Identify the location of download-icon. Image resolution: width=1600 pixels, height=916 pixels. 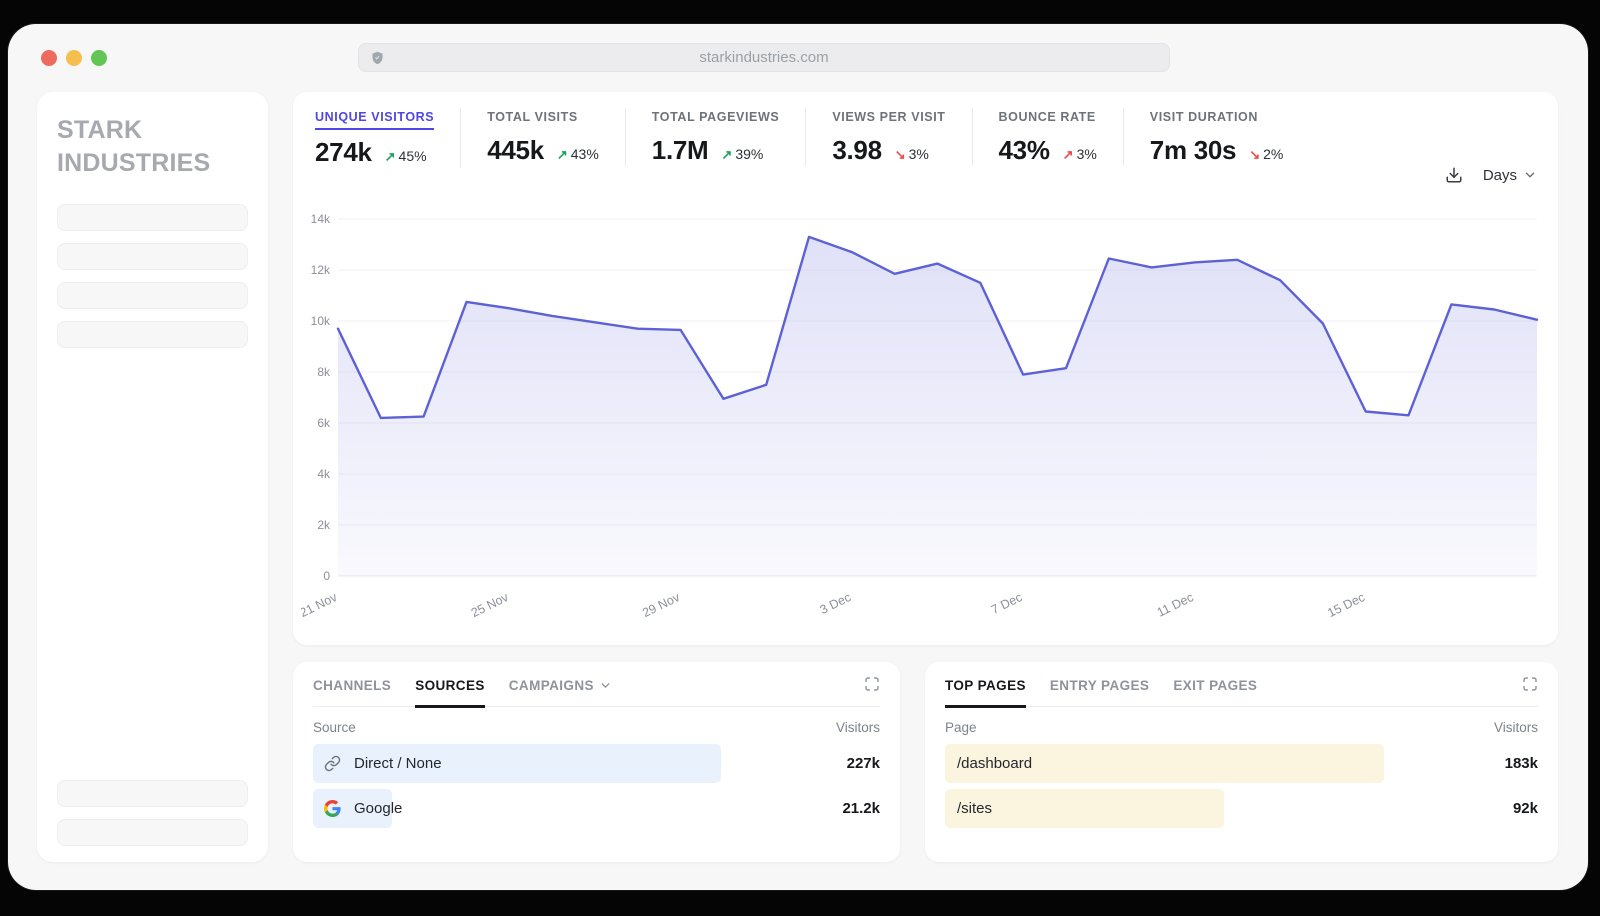
(1454, 175).